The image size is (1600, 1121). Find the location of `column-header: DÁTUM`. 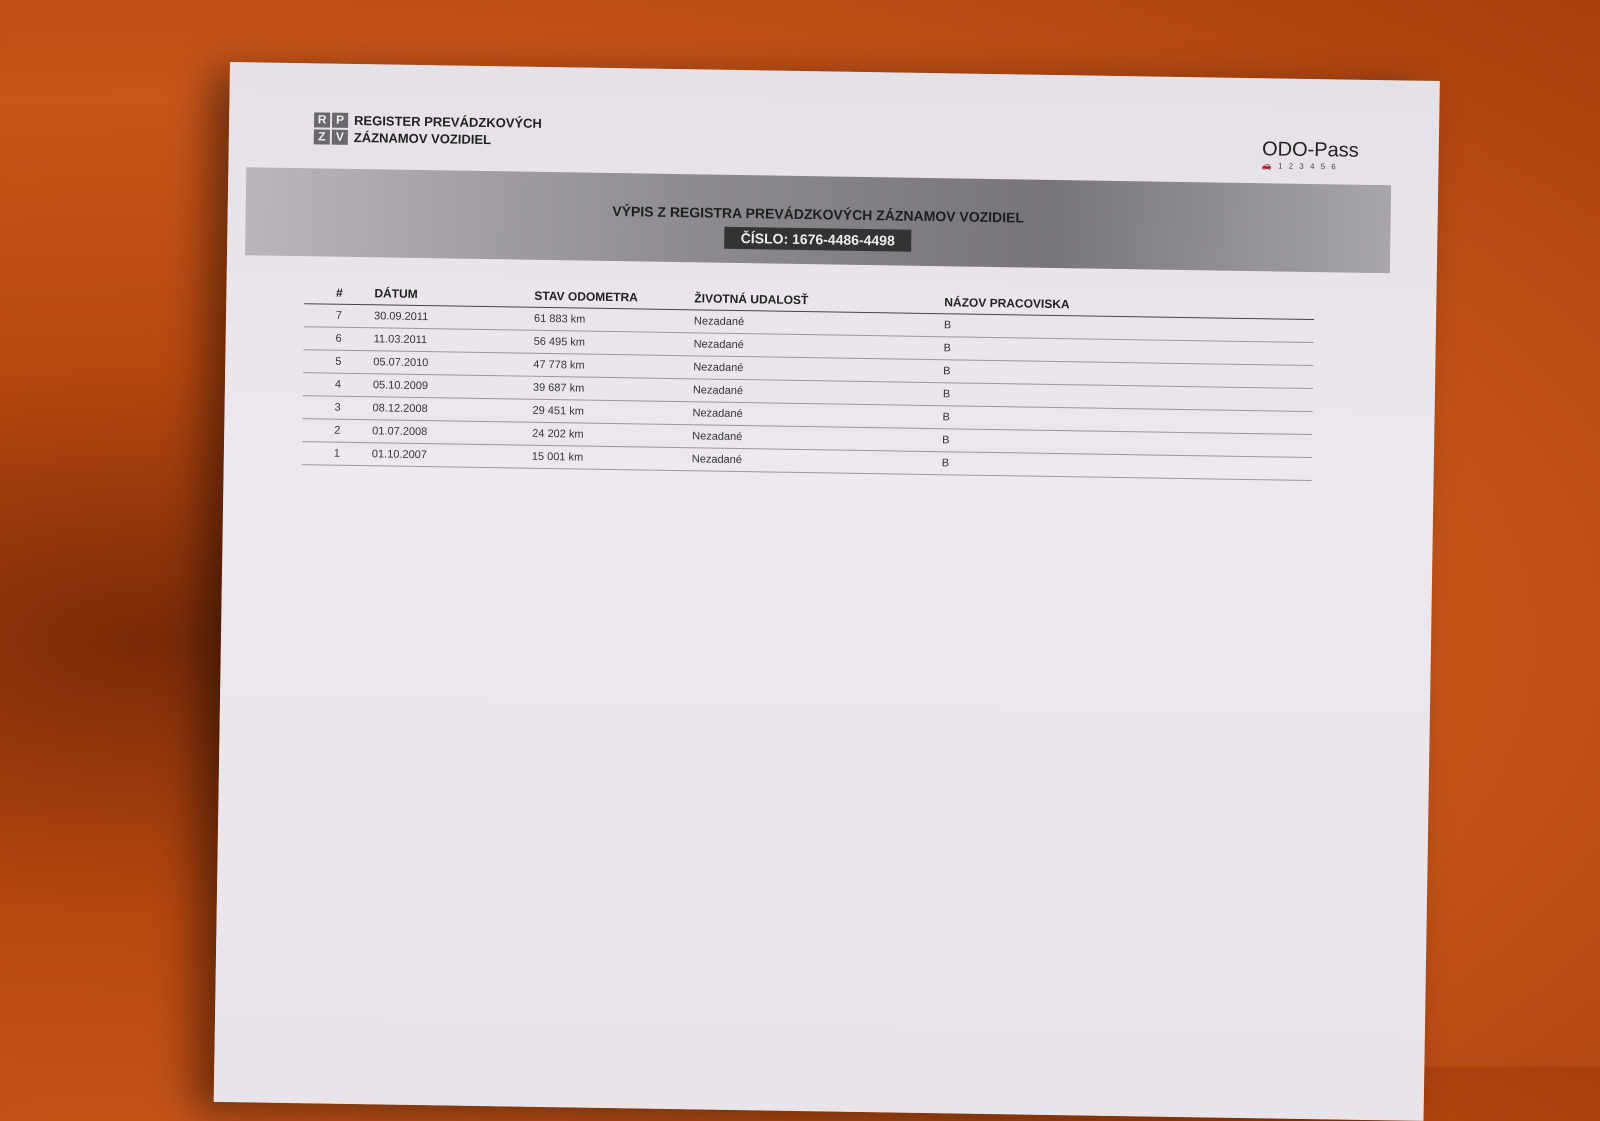

column-header: DÁTUM is located at coordinates (454, 295).